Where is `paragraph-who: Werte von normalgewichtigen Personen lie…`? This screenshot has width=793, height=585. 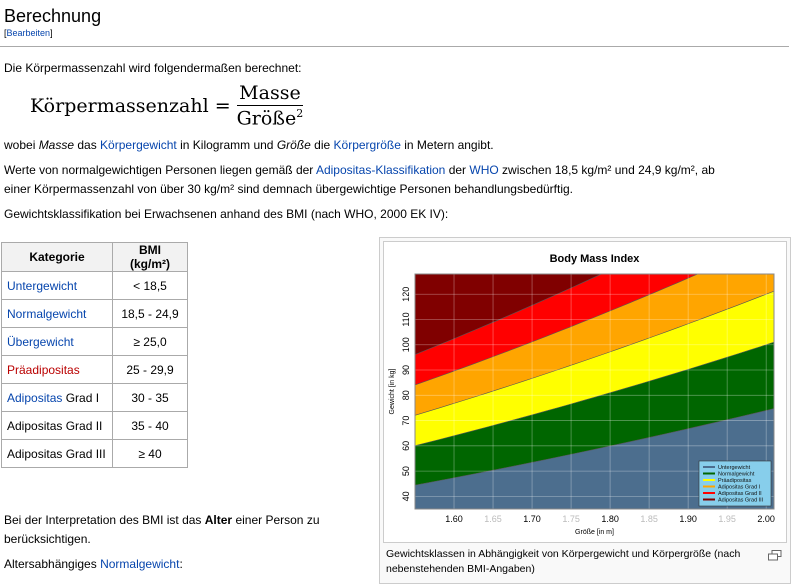 paragraph-who: Werte von normalgewichtigen Personen lie… is located at coordinates (394, 180).